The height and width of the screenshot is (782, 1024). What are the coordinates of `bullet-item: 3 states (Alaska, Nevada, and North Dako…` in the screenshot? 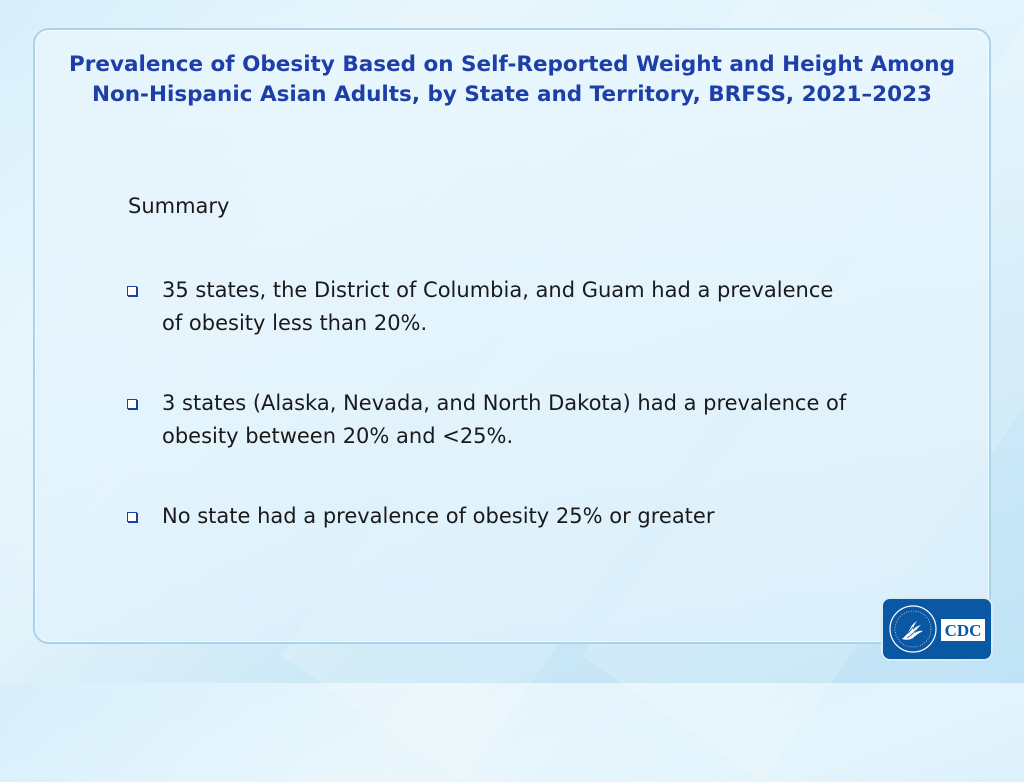 It's located at (517, 420).